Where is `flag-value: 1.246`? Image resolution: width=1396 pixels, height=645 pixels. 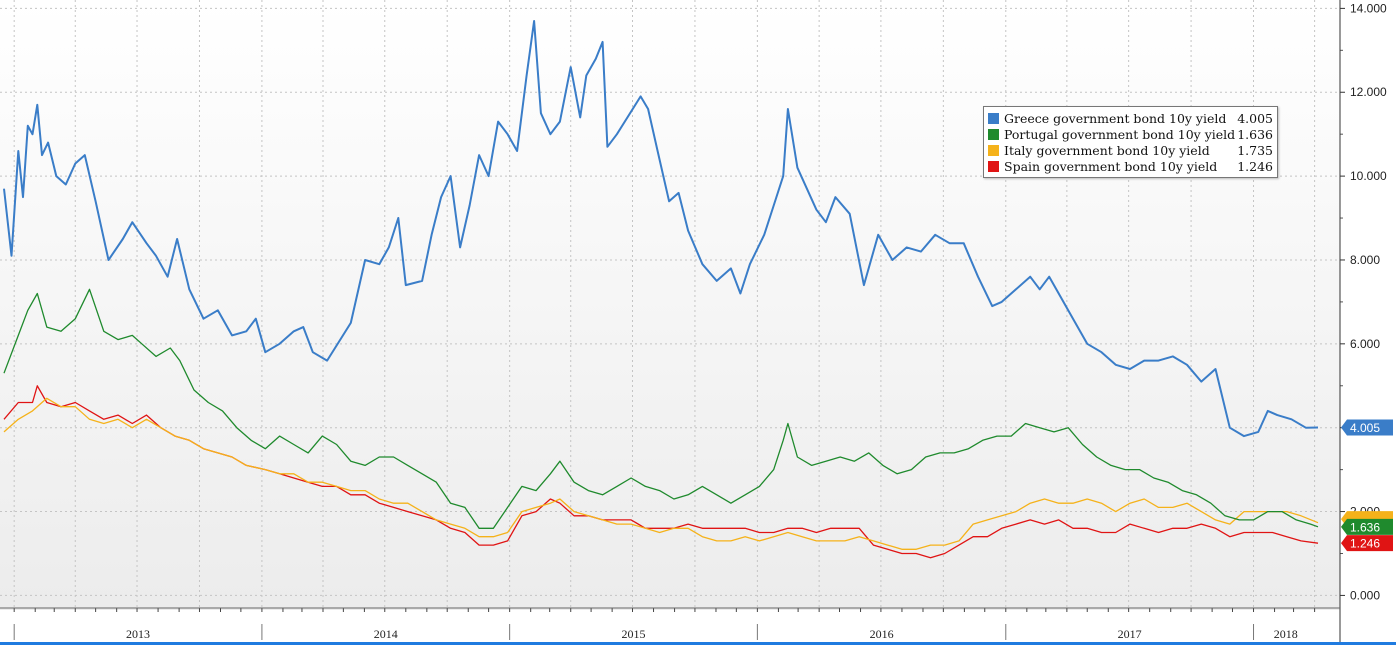 flag-value: 1.246 is located at coordinates (1365, 544).